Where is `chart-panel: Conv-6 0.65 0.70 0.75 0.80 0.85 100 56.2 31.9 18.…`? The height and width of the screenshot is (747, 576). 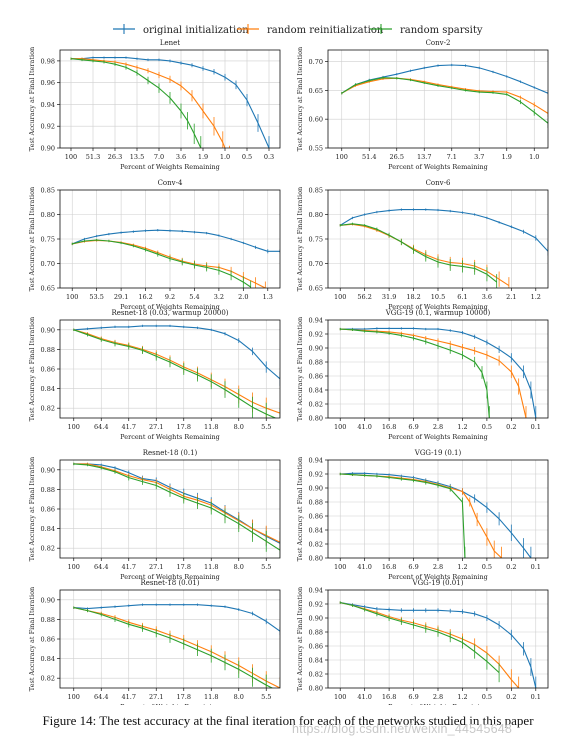
chart-panel: Conv-6 0.65 0.70 0.75 0.80 0.85 100 56.2 31.9 18.… is located at coordinates (422, 245).